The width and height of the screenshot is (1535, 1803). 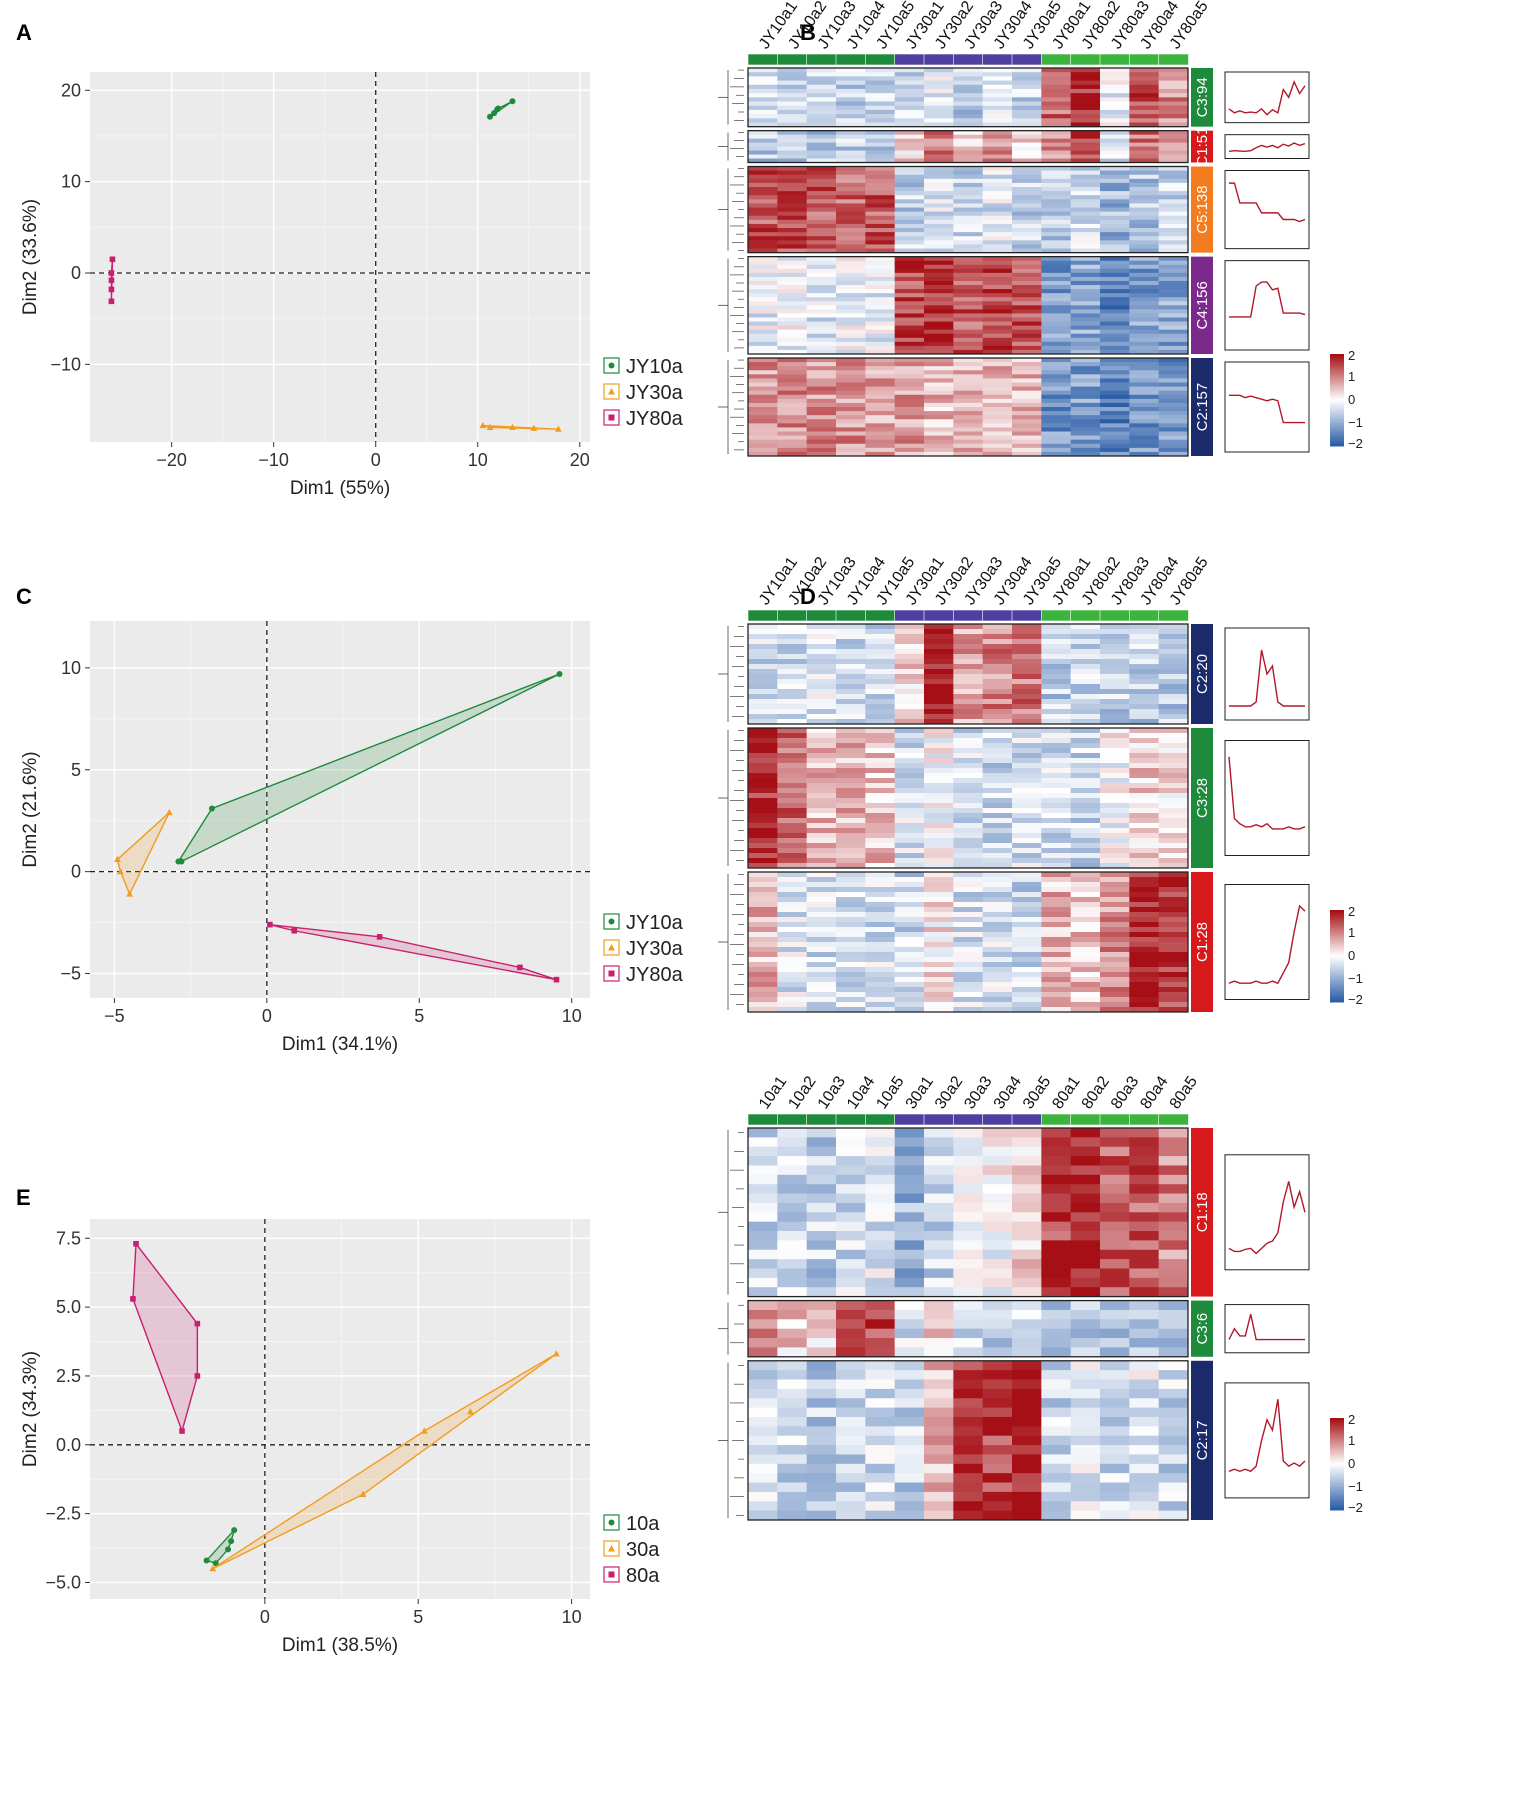 I want to click on cluster-profile-line, so click(x=1267, y=299).